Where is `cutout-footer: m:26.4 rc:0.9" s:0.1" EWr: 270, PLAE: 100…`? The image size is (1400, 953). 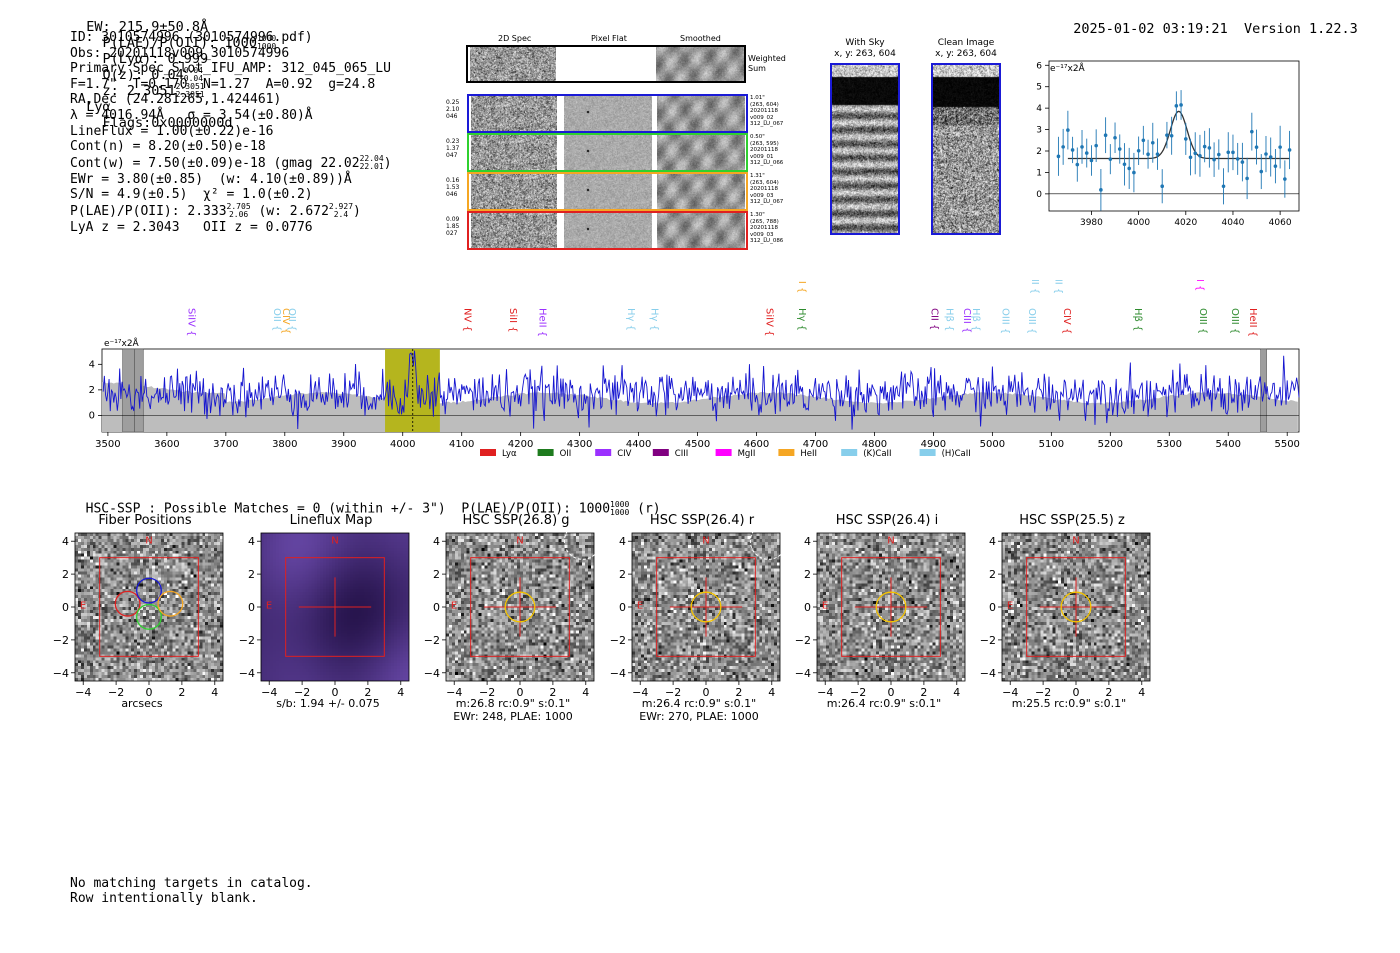
cutout-footer: m:26.4 rc:0.9" s:0.1" EWr: 270, PLAE: 100… is located at coordinates (699, 710).